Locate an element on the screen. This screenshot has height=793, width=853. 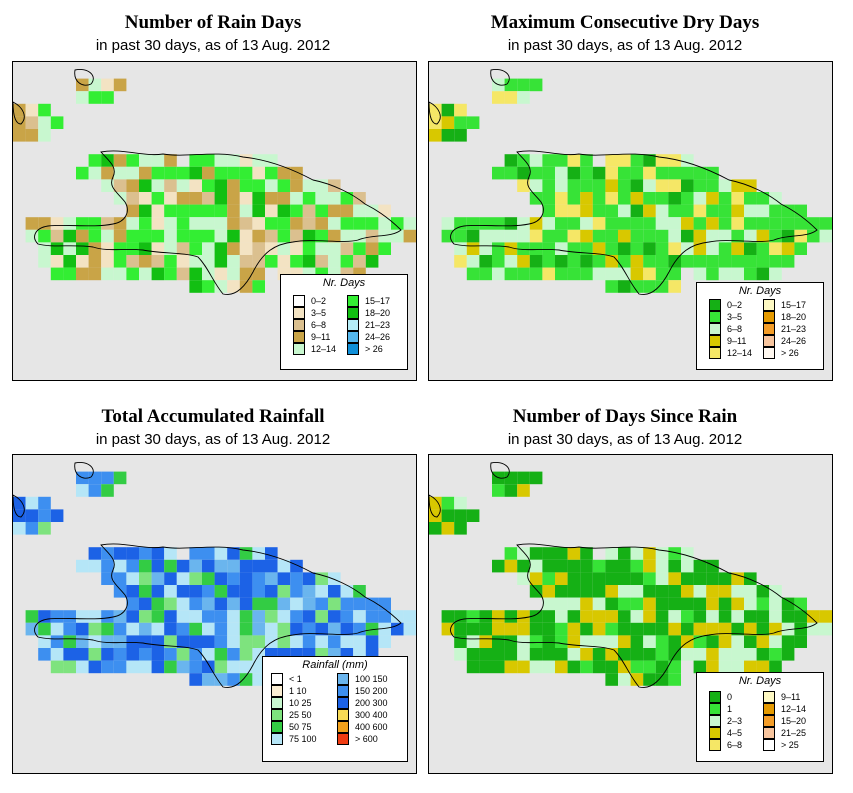
coastline is located at coordinates (218, 615).